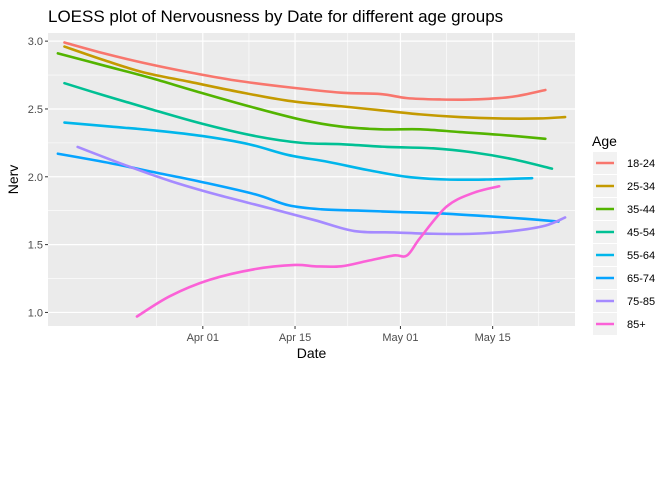 This screenshot has height=480, width=672. I want to click on y-axis-title: Nerv, so click(13, 180).